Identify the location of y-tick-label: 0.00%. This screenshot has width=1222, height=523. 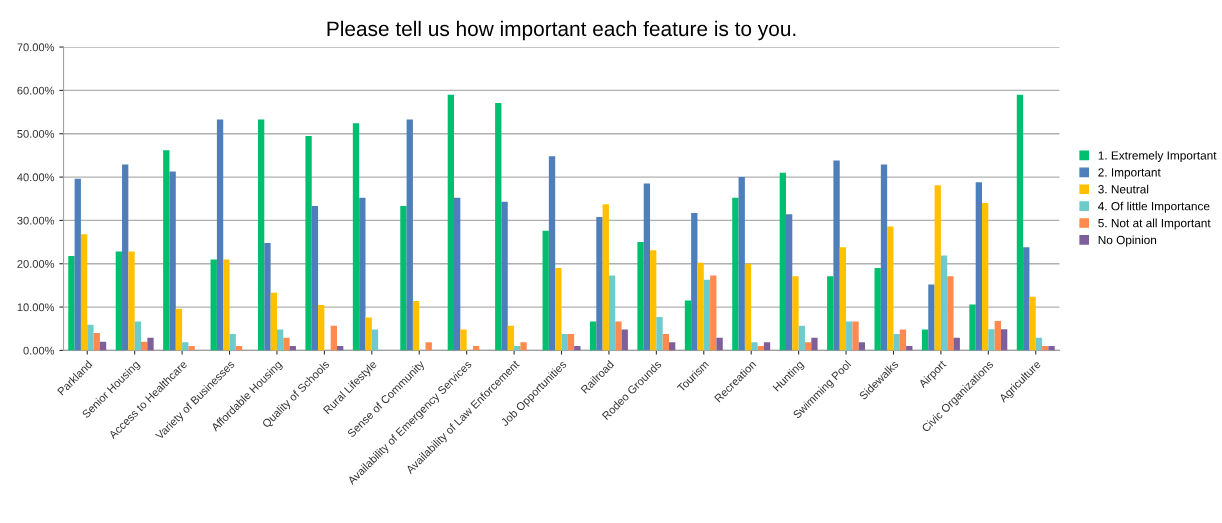
(39, 350).